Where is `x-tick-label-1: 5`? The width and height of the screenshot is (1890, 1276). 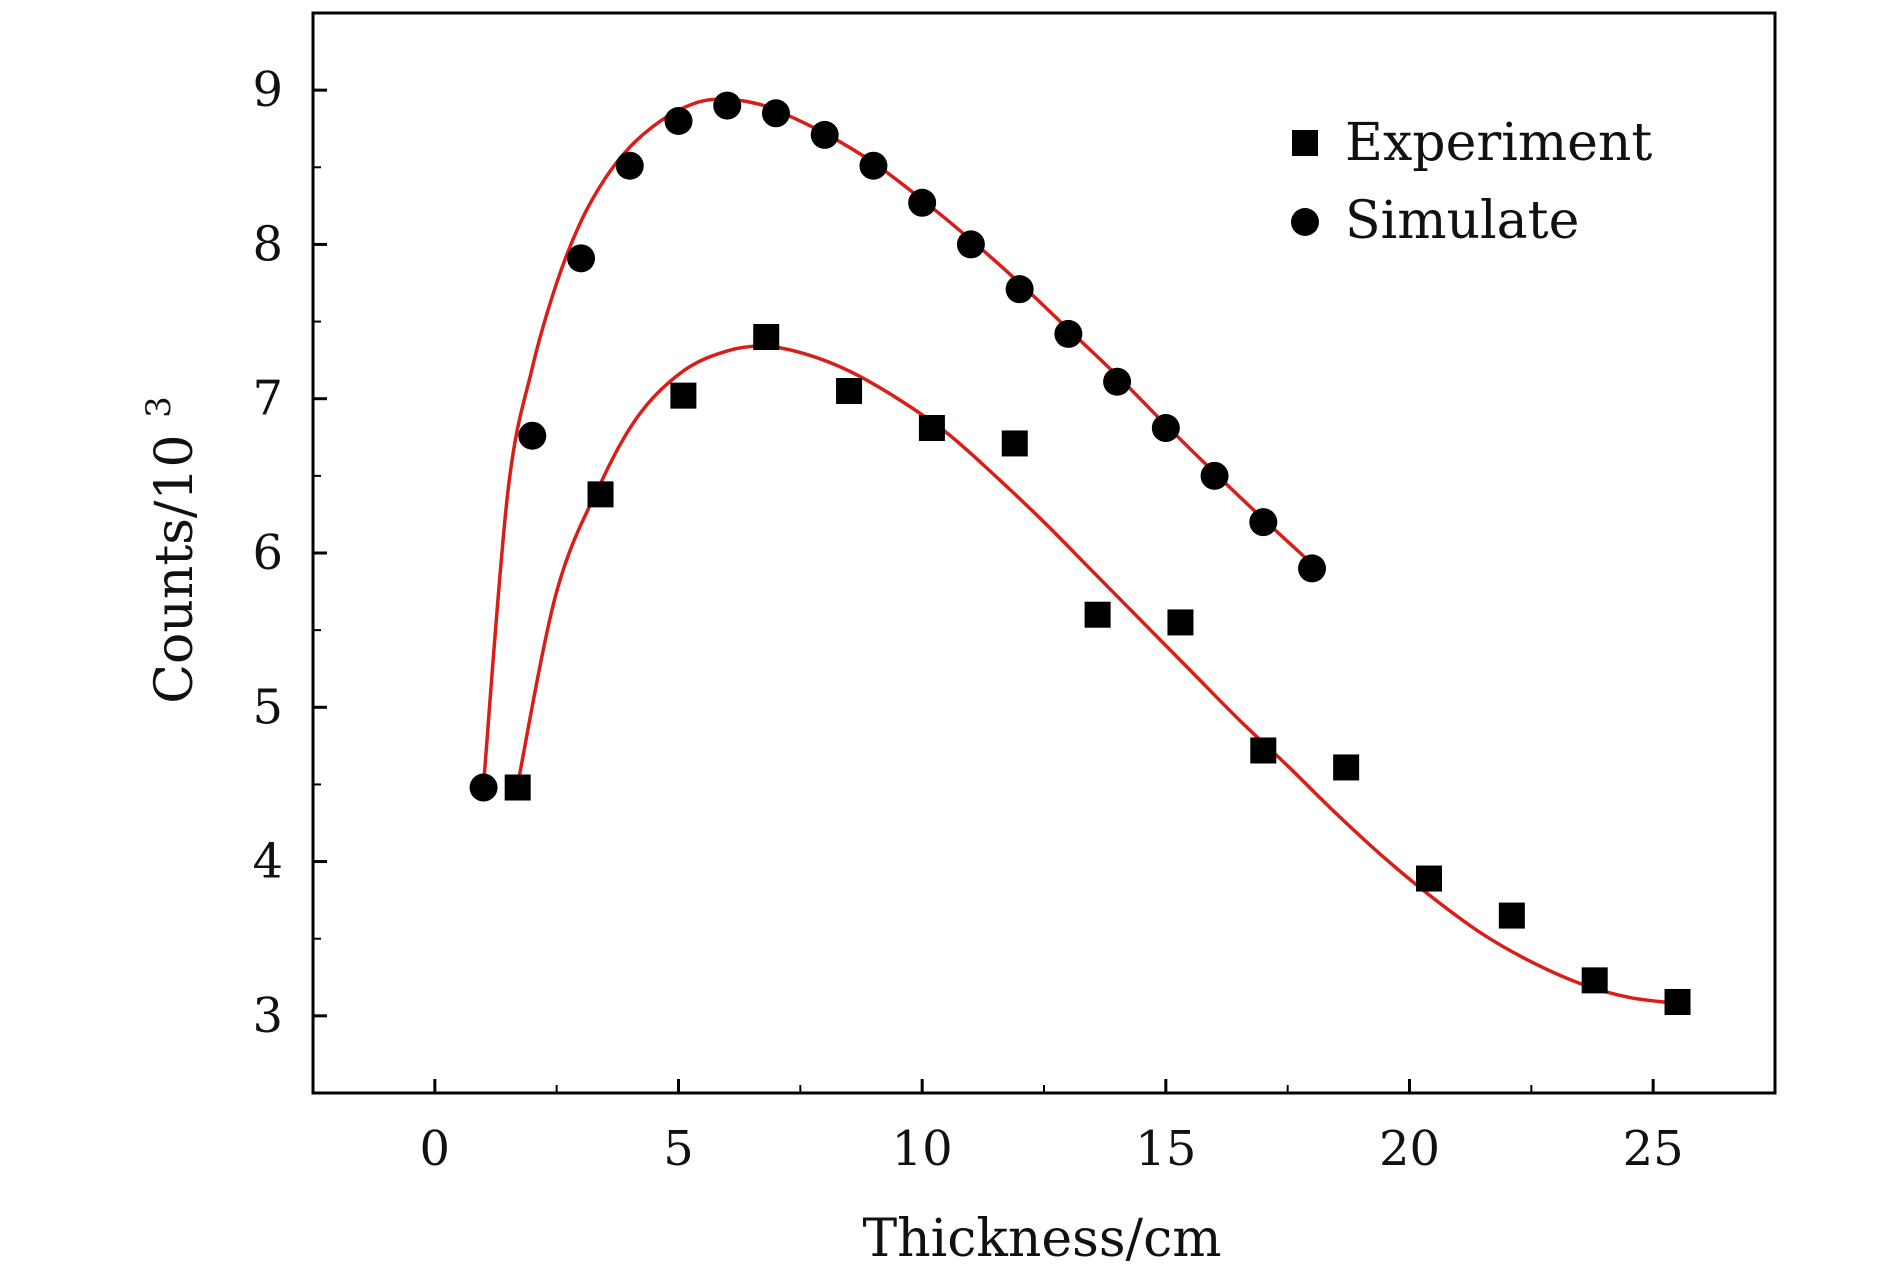
x-tick-label-1: 5 is located at coordinates (678, 1149).